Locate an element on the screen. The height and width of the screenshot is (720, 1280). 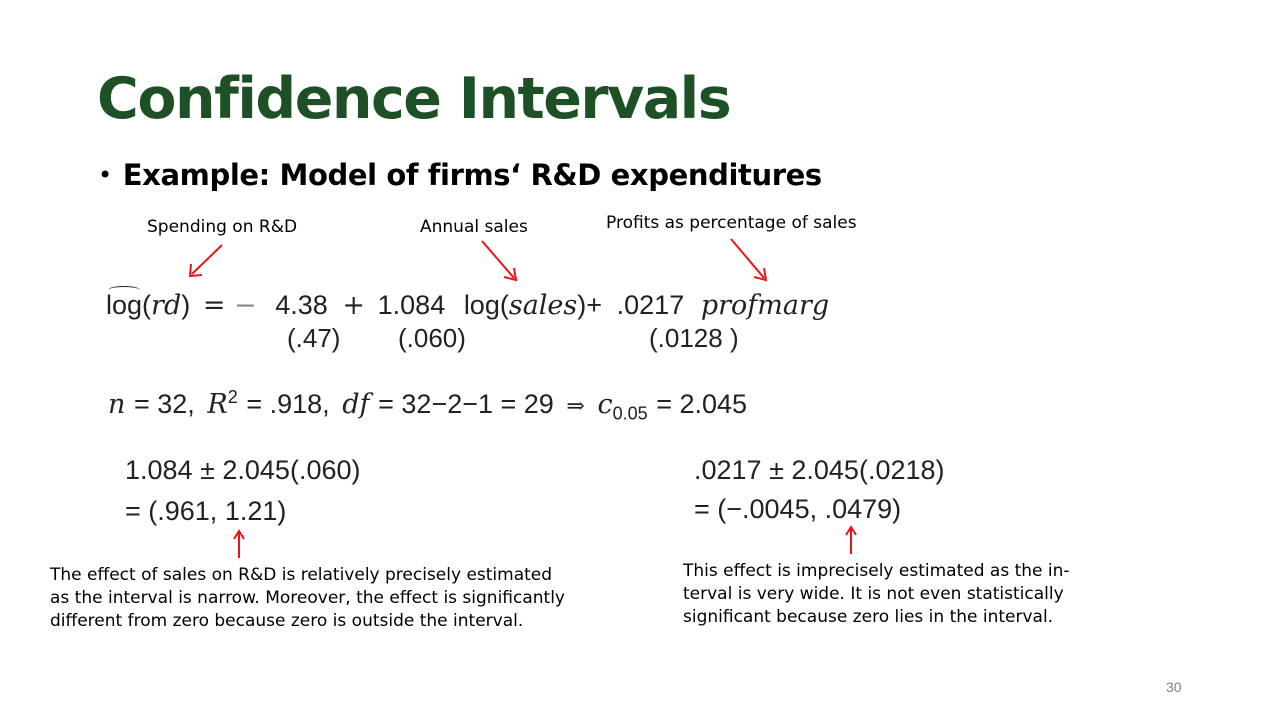
minus-sign: − is located at coordinates (245, 305).